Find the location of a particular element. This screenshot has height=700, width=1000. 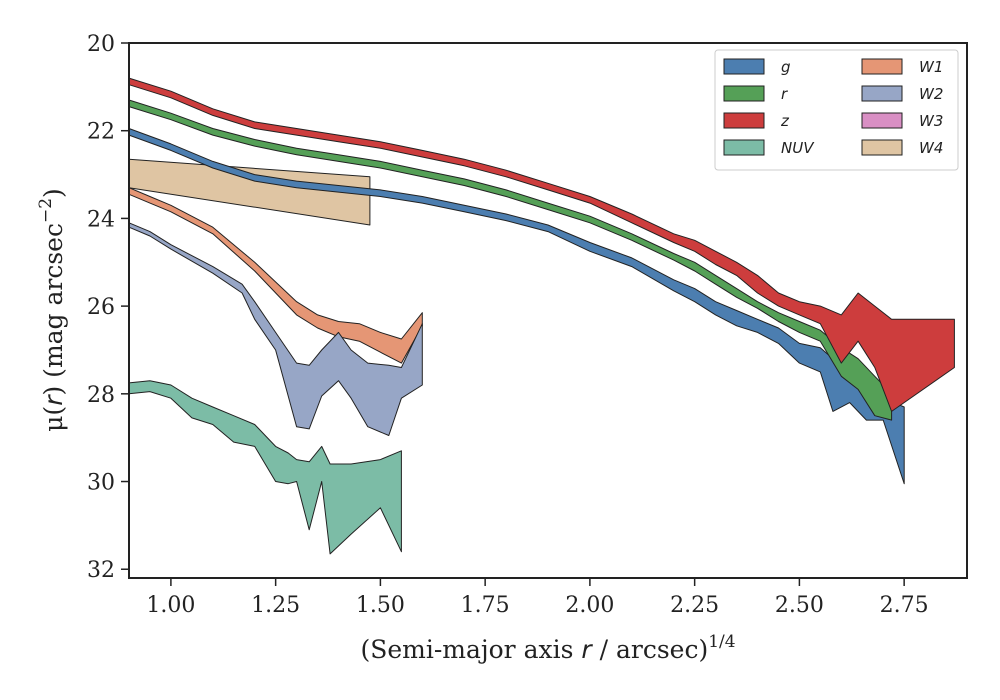

legend-label-w2: W2 is located at coordinates (931, 94).